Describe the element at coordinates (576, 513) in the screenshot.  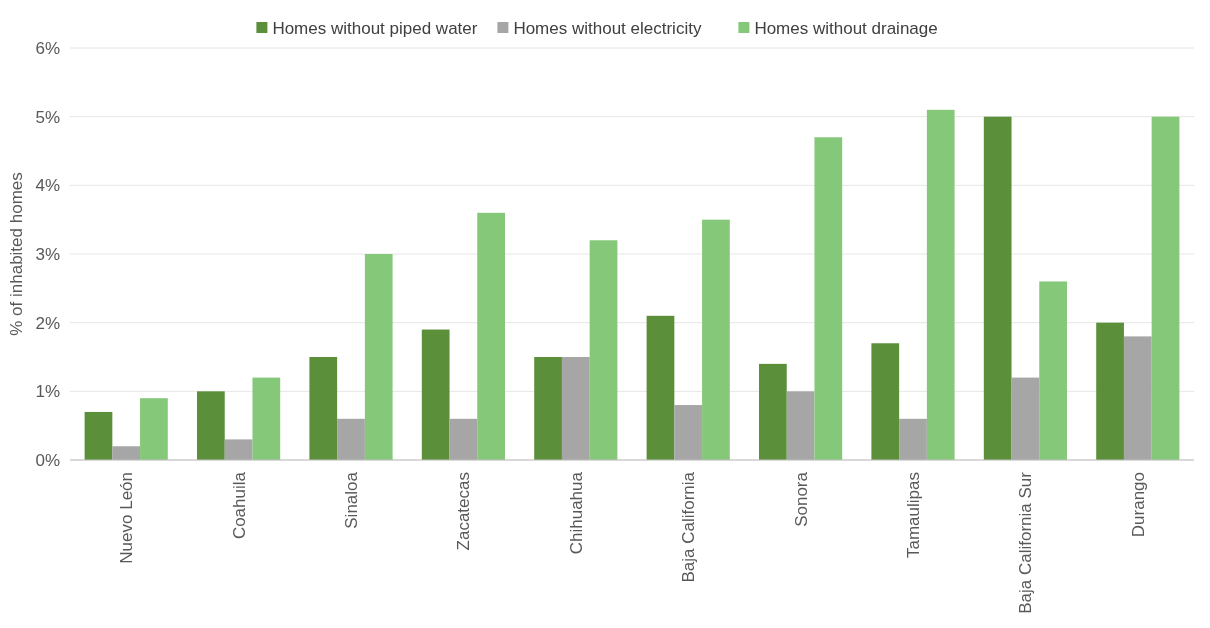
I see `x-tick-label: Chihuahua` at that location.